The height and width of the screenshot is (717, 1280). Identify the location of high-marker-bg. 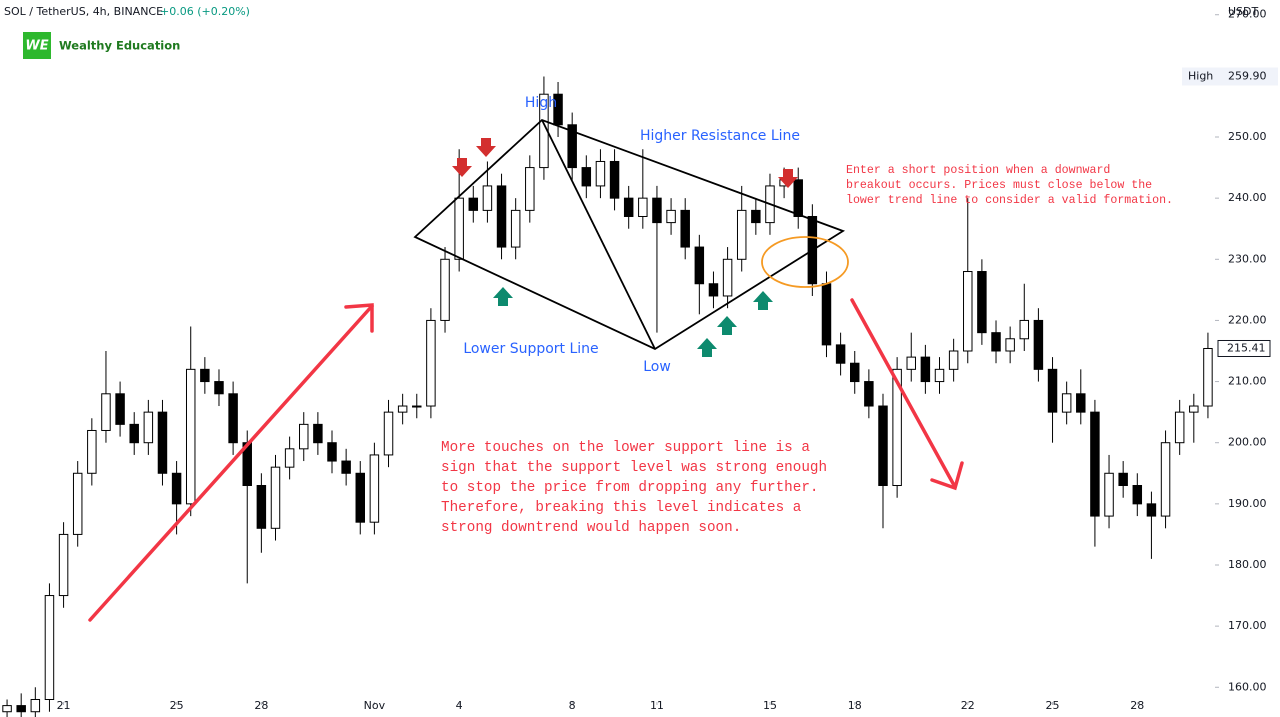
(1230, 76).